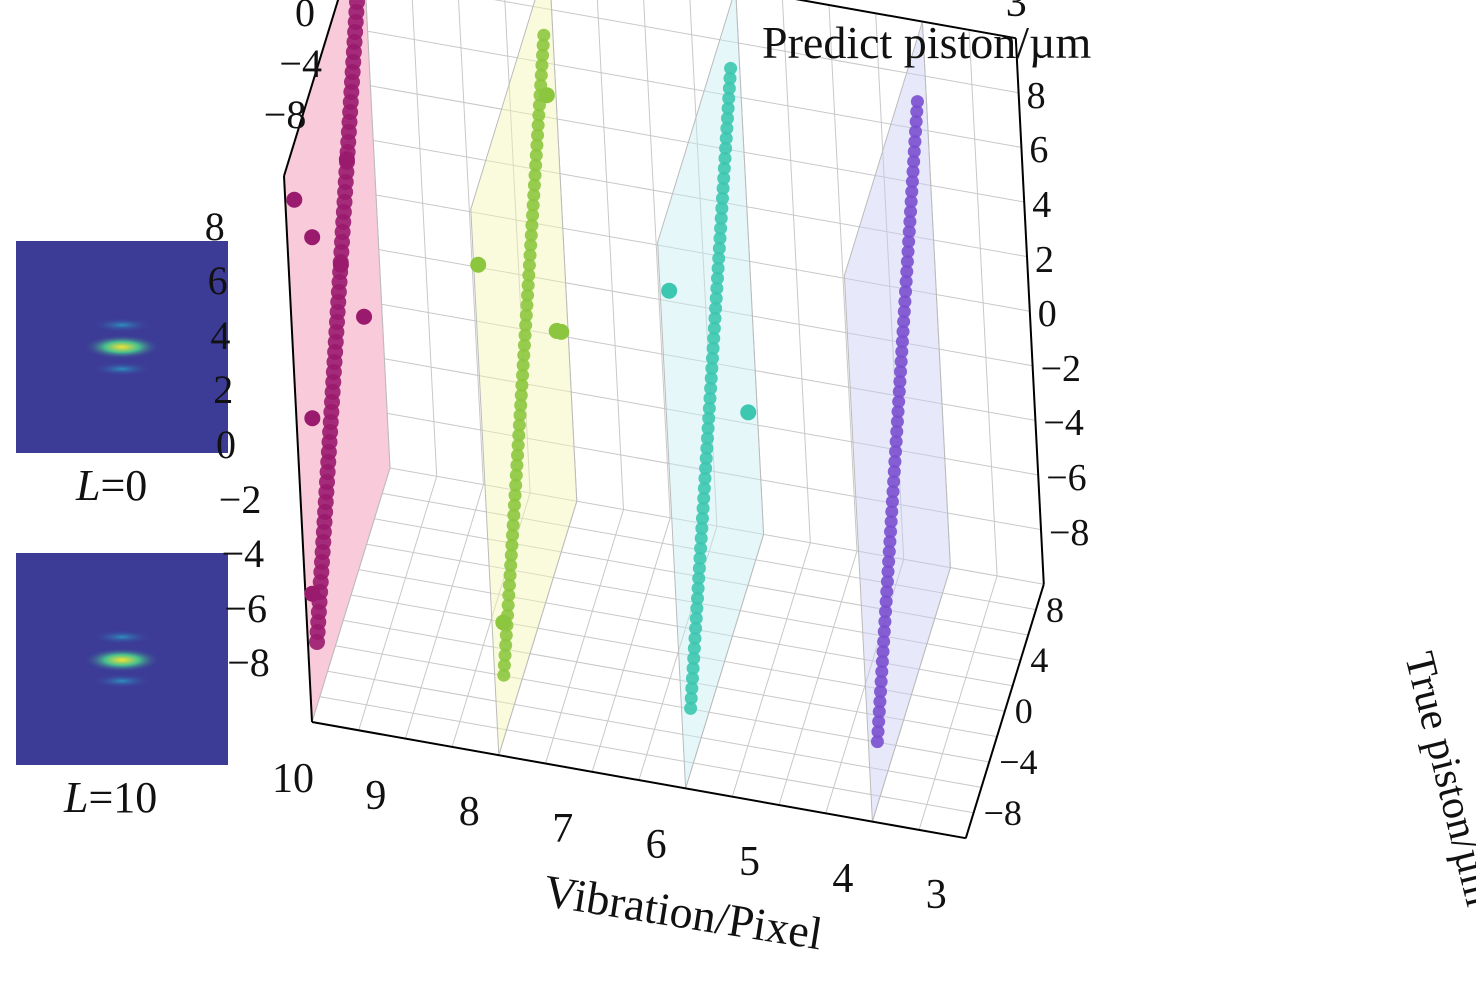 This screenshot has width=1476, height=985. What do you see at coordinates (1023, 711) in the screenshot?
I see `y-tick-label-right: 0` at bounding box center [1023, 711].